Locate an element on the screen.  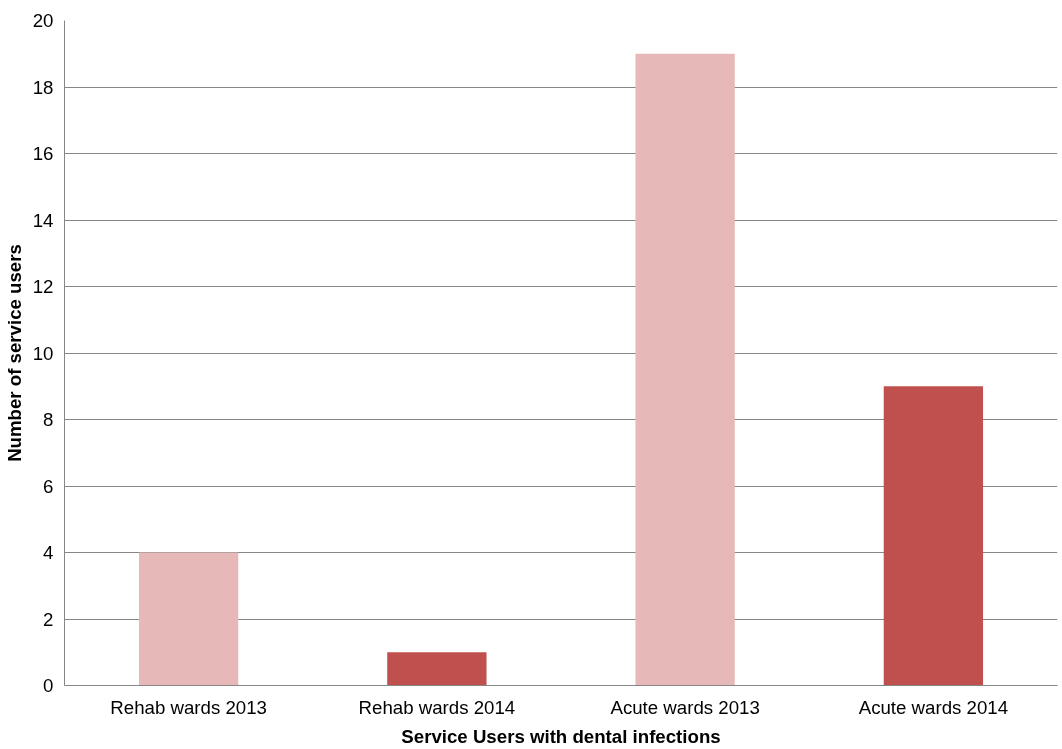
x-tick-label: Acute wards 2014 is located at coordinates (933, 707).